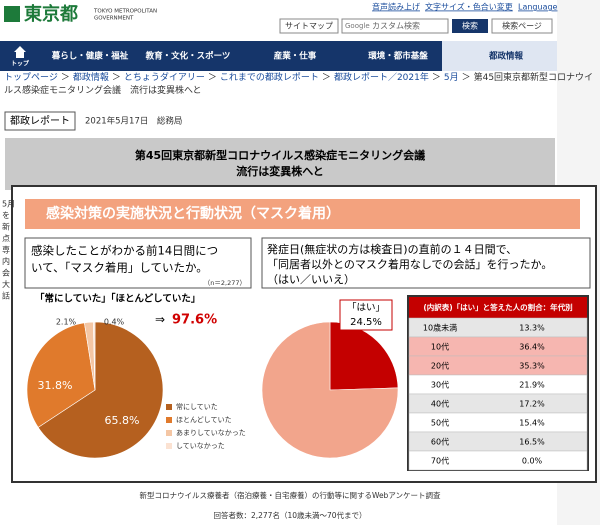  What do you see at coordinates (66, 322) in the screenshot?
I see `slice-label: 2.1%` at bounding box center [66, 322].